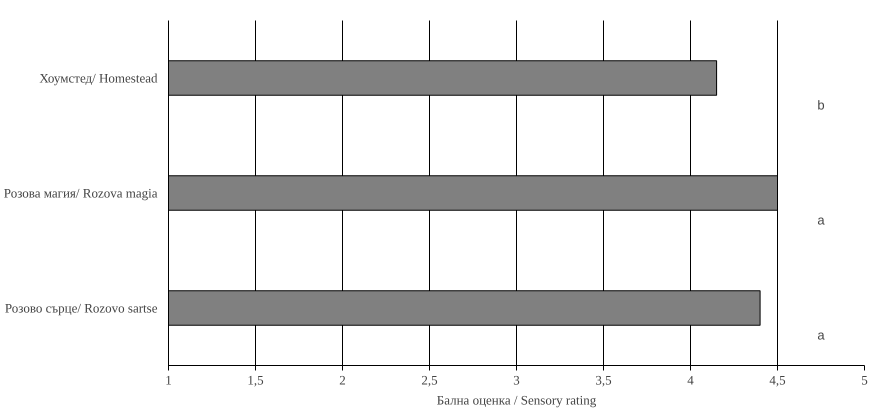 The image size is (884, 410). Describe the element at coordinates (255, 380) in the screenshot. I see `x-tick-label: 1,5` at that location.